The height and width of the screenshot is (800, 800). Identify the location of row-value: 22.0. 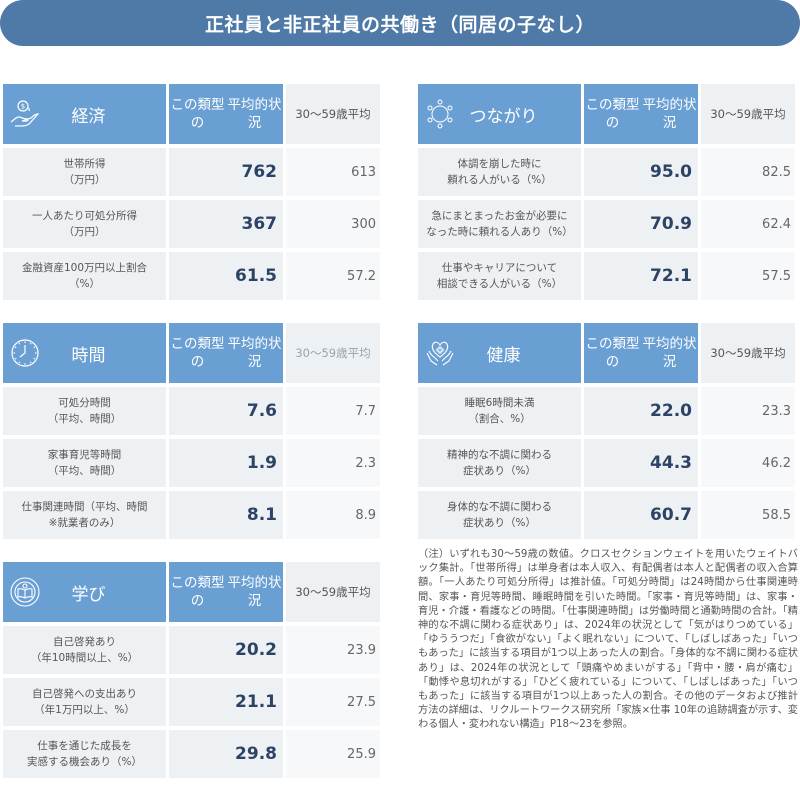
(641, 411).